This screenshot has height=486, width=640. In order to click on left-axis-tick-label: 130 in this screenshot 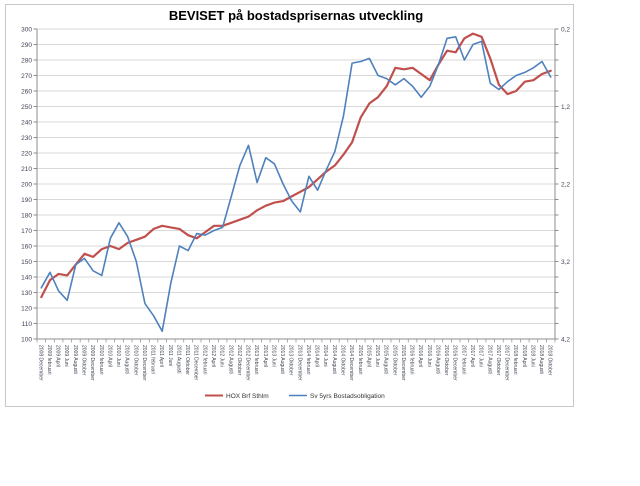, I will do `click(26, 293)`.